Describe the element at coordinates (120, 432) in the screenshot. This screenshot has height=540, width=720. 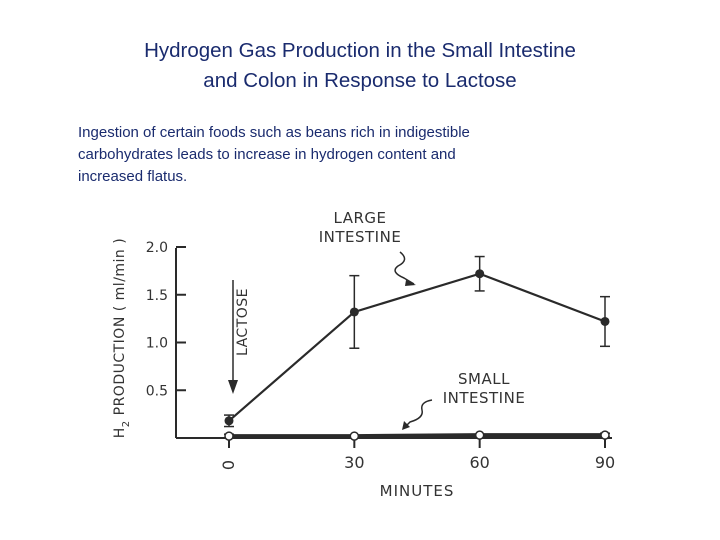
I see `y-axis-label-main: H` at that location.